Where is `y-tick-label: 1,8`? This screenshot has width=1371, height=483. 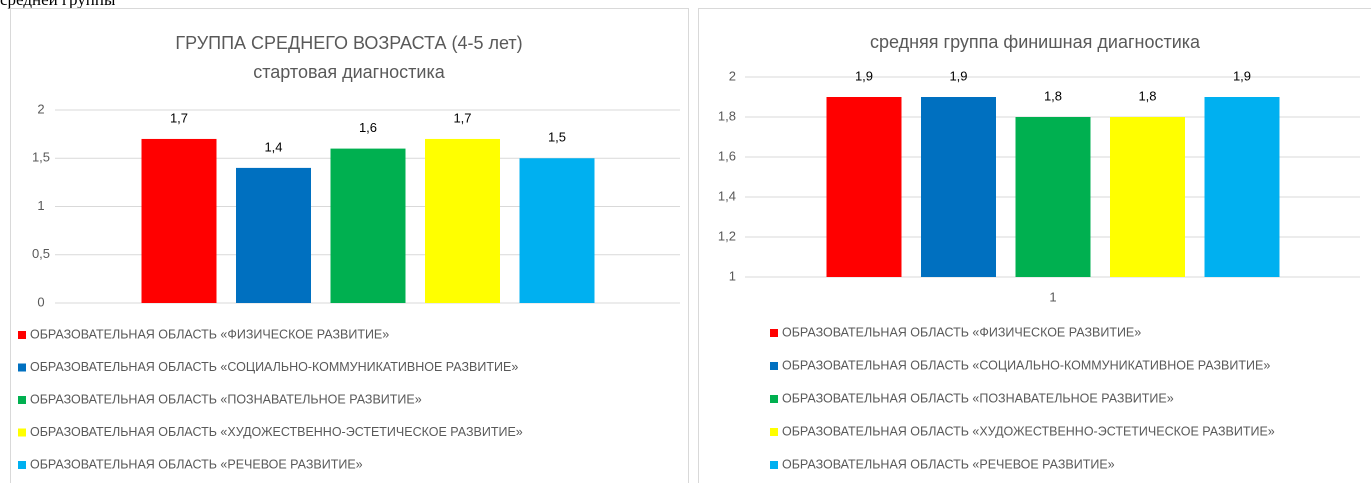 y-tick-label: 1,8 is located at coordinates (727, 115).